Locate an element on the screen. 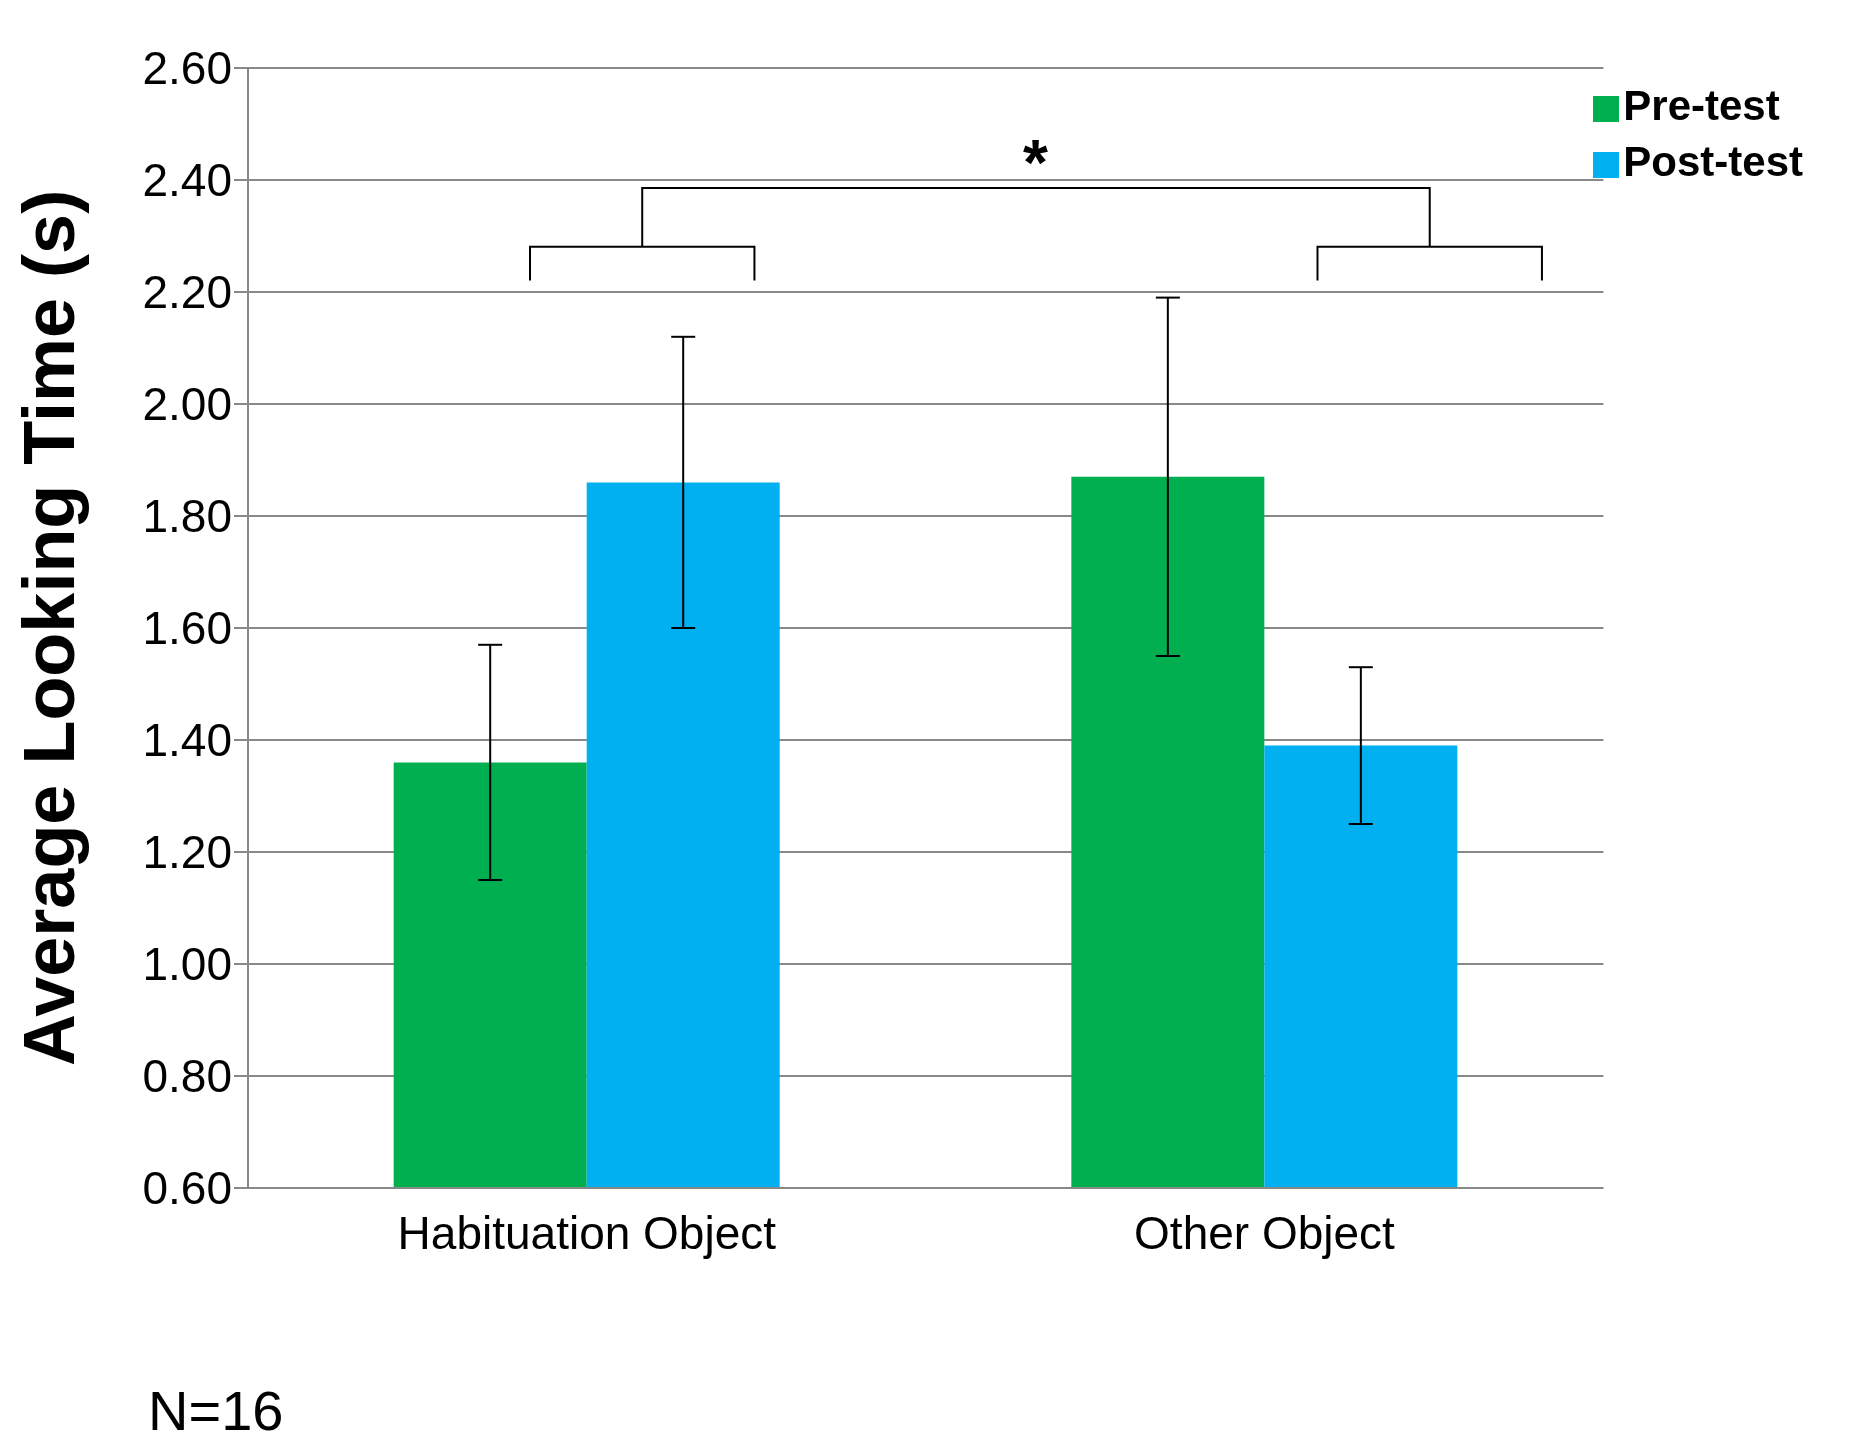 Image resolution: width=1861 pixels, height=1452 pixels. y-tick-label: 2.60 is located at coordinates (187, 68).